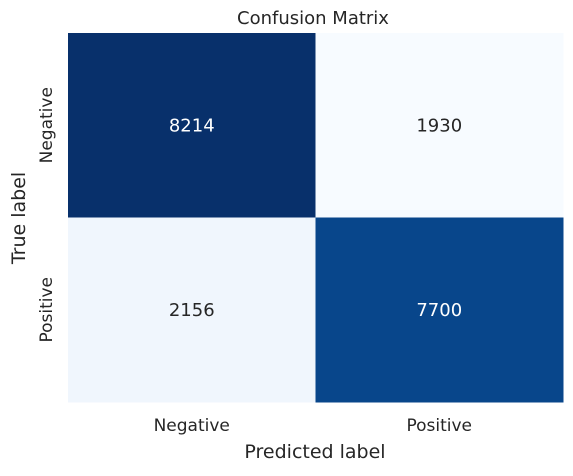 Image resolution: width=573 pixels, height=476 pixels. Describe the element at coordinates (19, 218) in the screenshot. I see `y-axis-label: True label` at that location.